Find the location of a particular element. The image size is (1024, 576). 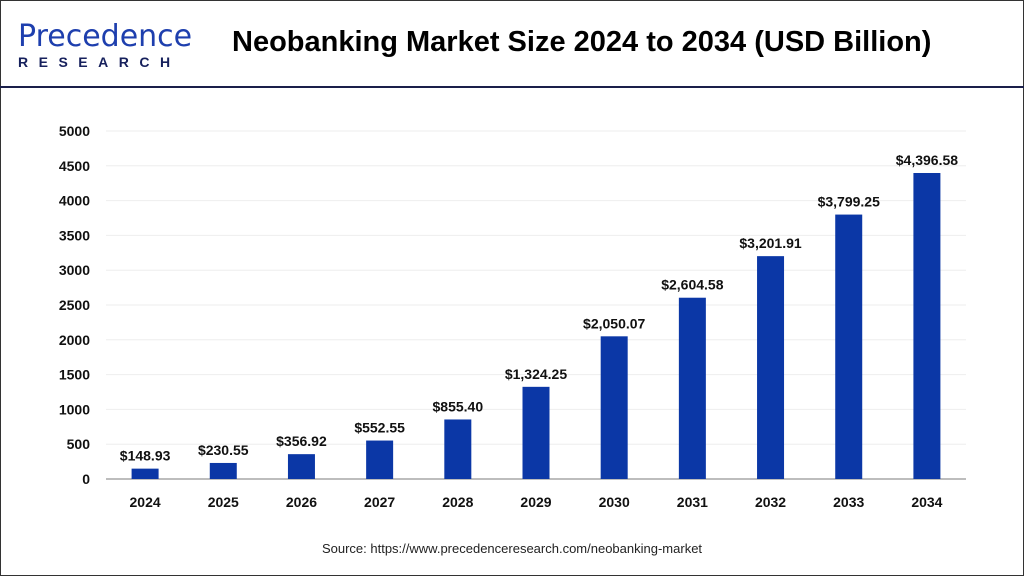

x-tick-label: 2030 is located at coordinates (614, 502).